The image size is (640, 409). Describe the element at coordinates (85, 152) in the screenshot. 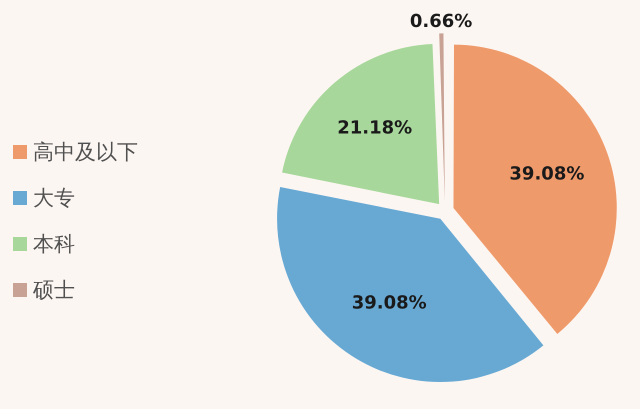

I see `legend-label: 高中及以下` at that location.